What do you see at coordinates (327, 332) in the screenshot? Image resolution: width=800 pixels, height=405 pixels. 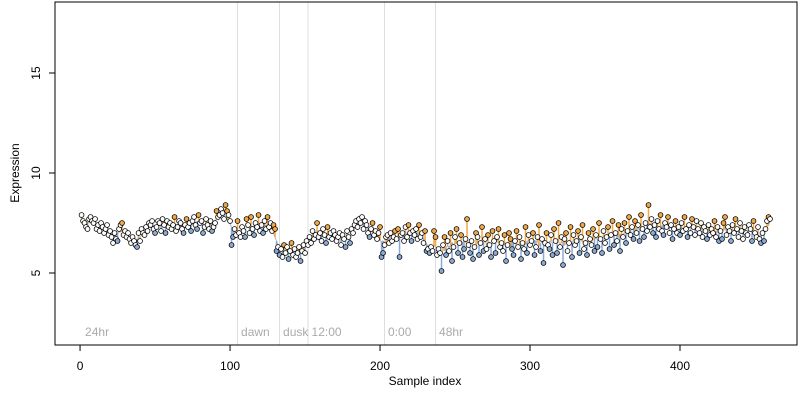 I see `annotation: 12:00` at bounding box center [327, 332].